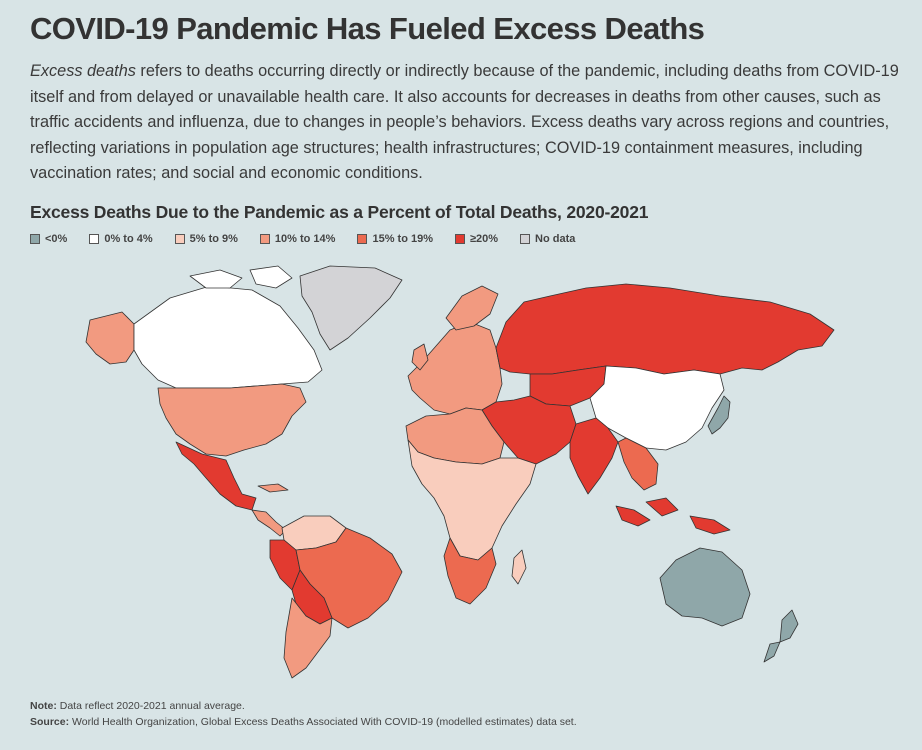 The height and width of the screenshot is (750, 922). What do you see at coordinates (351, 308) in the screenshot?
I see `region-greenland` at bounding box center [351, 308].